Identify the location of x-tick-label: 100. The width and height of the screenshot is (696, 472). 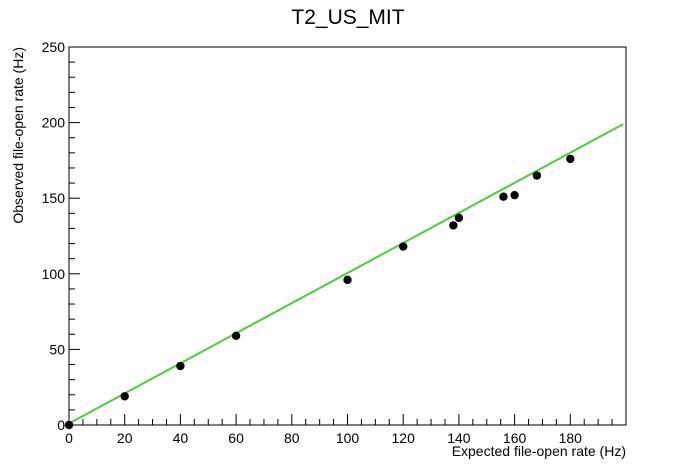
(348, 438).